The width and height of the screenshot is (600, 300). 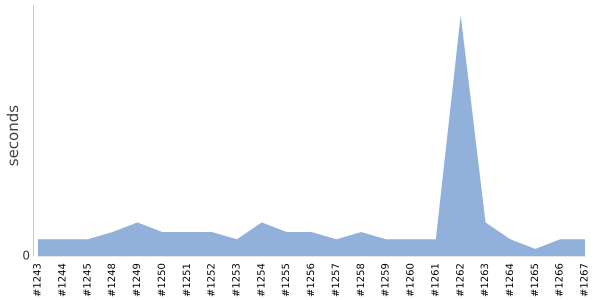 I want to click on x-tick-label: #1250, so click(x=162, y=280).